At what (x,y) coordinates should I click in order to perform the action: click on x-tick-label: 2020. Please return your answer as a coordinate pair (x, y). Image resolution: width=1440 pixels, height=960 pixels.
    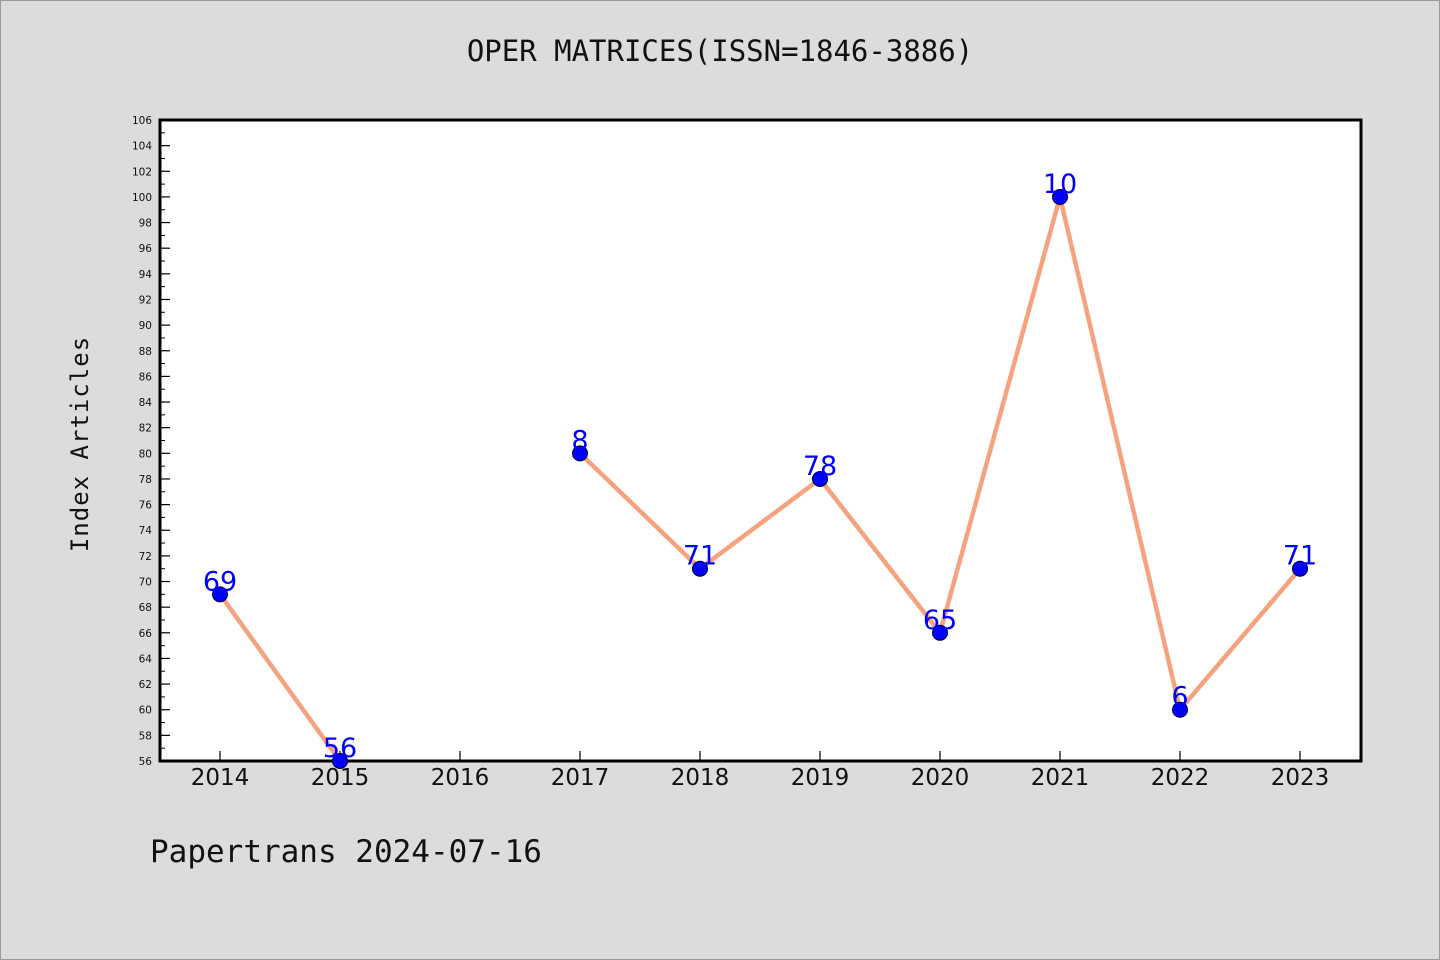
    Looking at the image, I should click on (940, 778).